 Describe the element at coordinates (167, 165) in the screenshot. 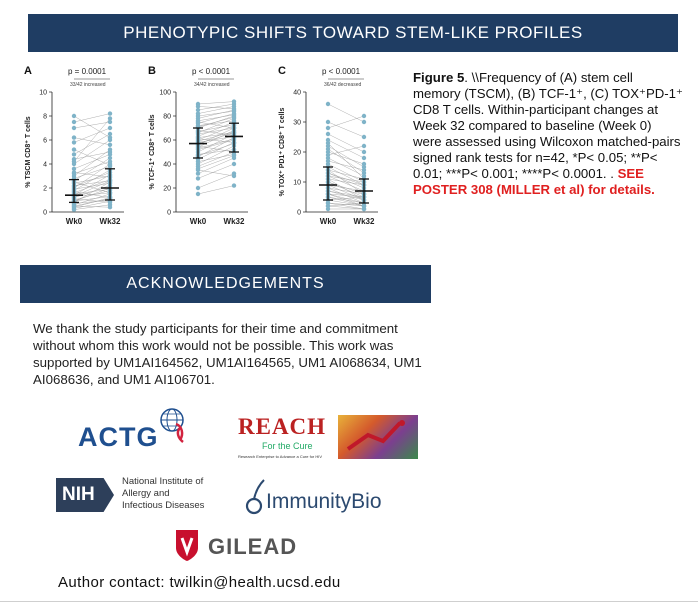

I see `y-tick-label: 40` at that location.